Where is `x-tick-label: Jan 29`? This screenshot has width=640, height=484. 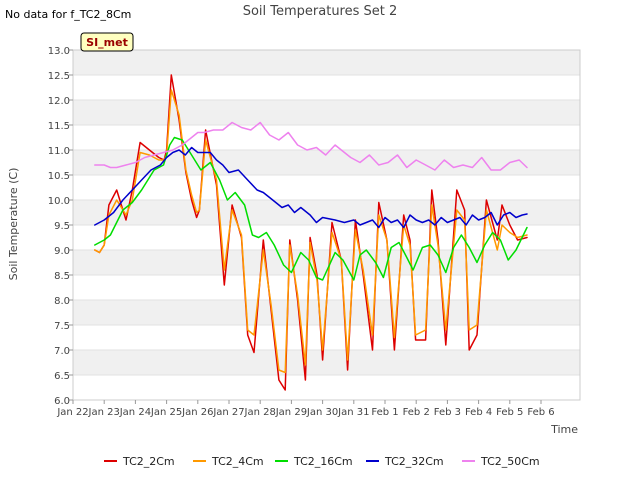 x-tick-label: Jan 29 is located at coordinates (291, 412).